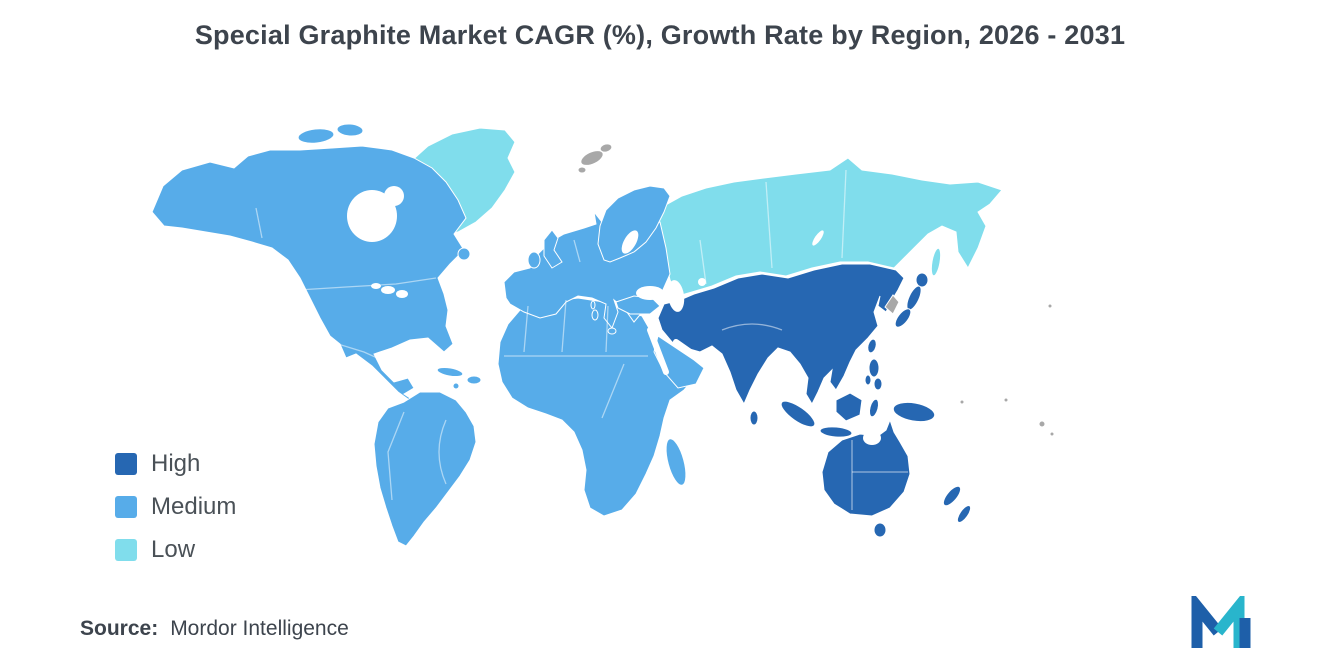 Image resolution: width=1320 pixels, height=665 pixels. I want to click on legend-label-medium: Medium, so click(194, 506).